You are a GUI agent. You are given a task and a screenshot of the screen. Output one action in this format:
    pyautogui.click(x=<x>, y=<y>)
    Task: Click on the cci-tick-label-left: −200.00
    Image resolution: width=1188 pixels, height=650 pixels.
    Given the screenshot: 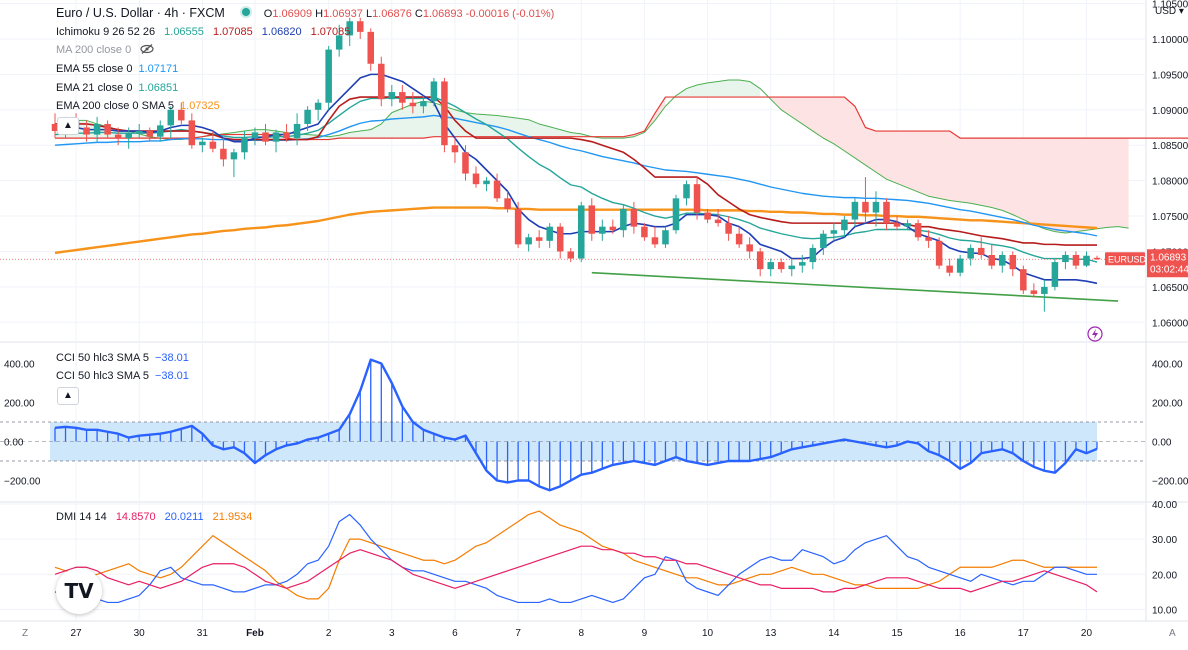 What is the action you would take?
    pyautogui.click(x=22, y=482)
    